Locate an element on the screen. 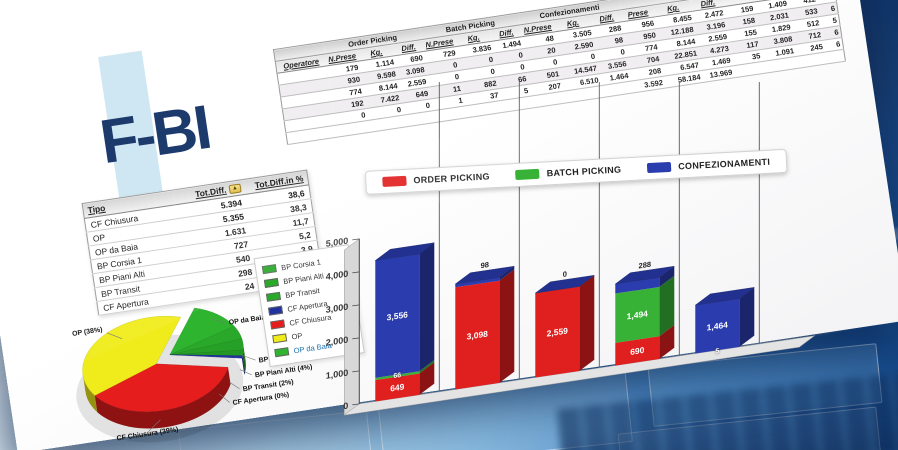  bar-legend-label: ORDER PICKING is located at coordinates (452, 178).